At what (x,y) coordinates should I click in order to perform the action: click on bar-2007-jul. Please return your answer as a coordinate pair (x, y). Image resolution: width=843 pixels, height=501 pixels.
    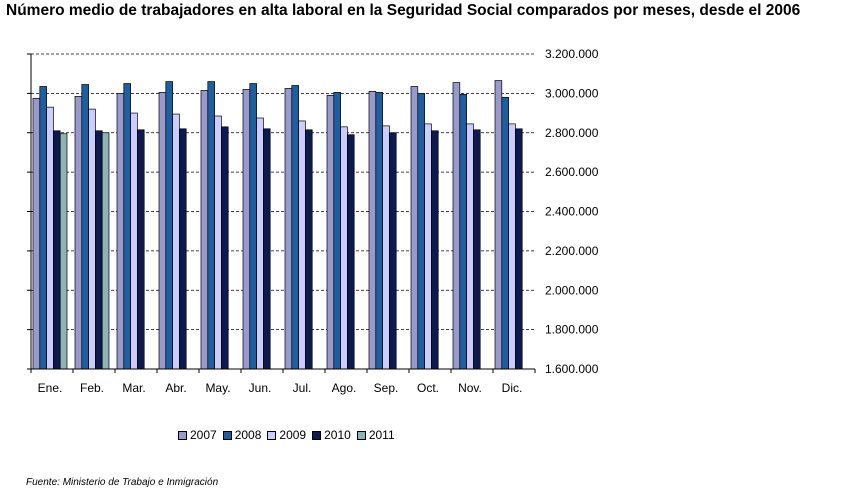
    Looking at the image, I should click on (288, 229).